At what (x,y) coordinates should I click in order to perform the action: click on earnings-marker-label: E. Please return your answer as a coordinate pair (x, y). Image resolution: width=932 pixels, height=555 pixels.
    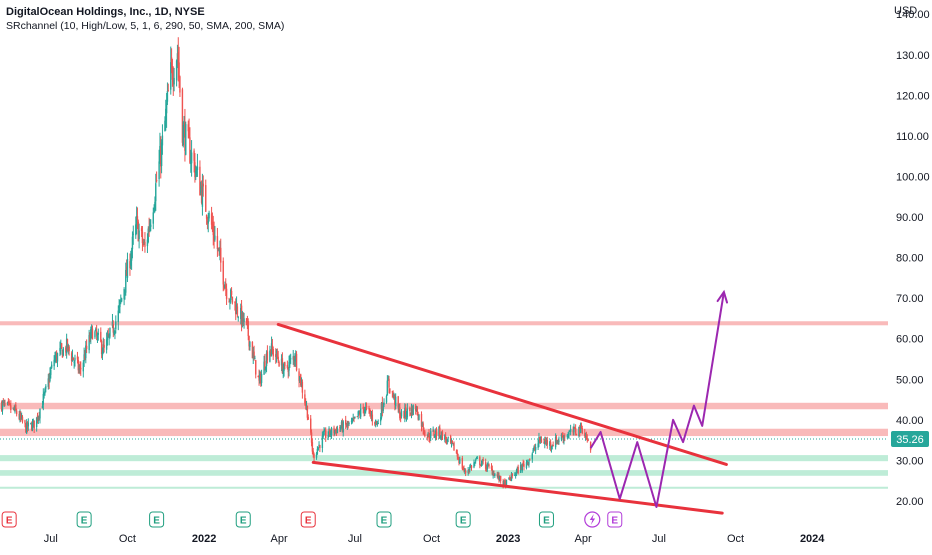
    Looking at the image, I should click on (308, 521).